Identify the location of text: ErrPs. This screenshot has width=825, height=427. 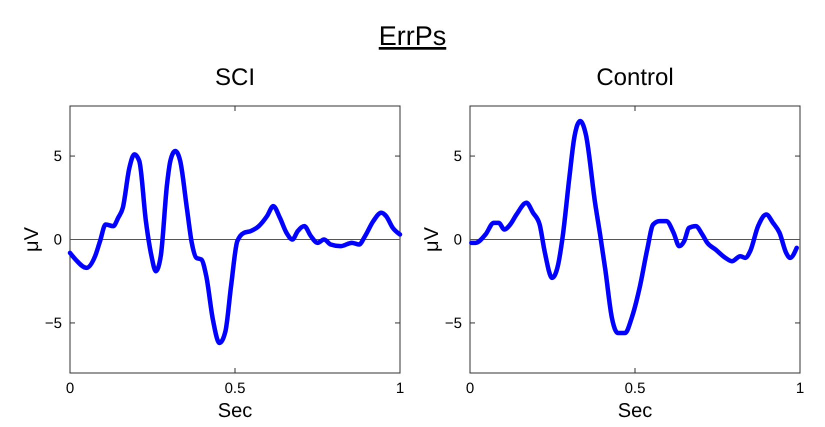
(412, 36).